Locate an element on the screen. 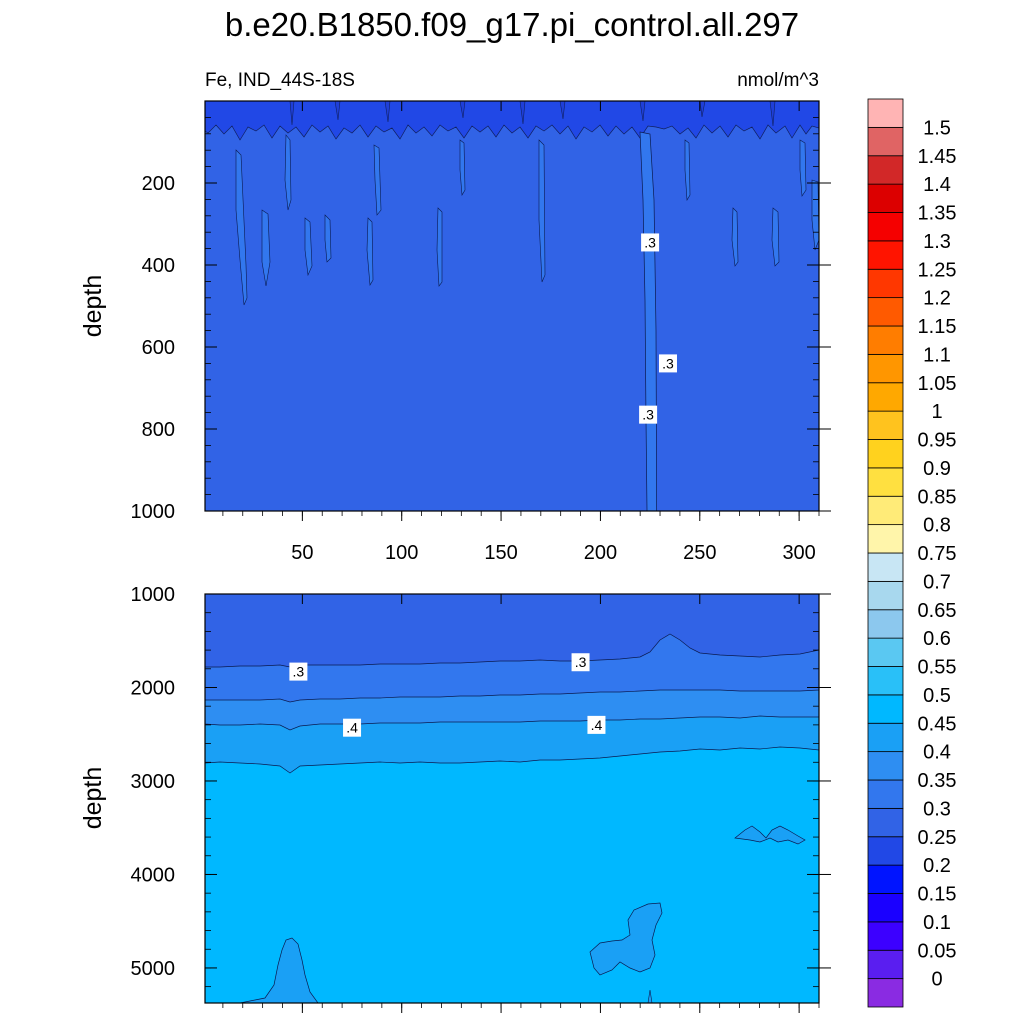 The height and width of the screenshot is (1024, 1024). x-tick-label: 150 is located at coordinates (500, 553).